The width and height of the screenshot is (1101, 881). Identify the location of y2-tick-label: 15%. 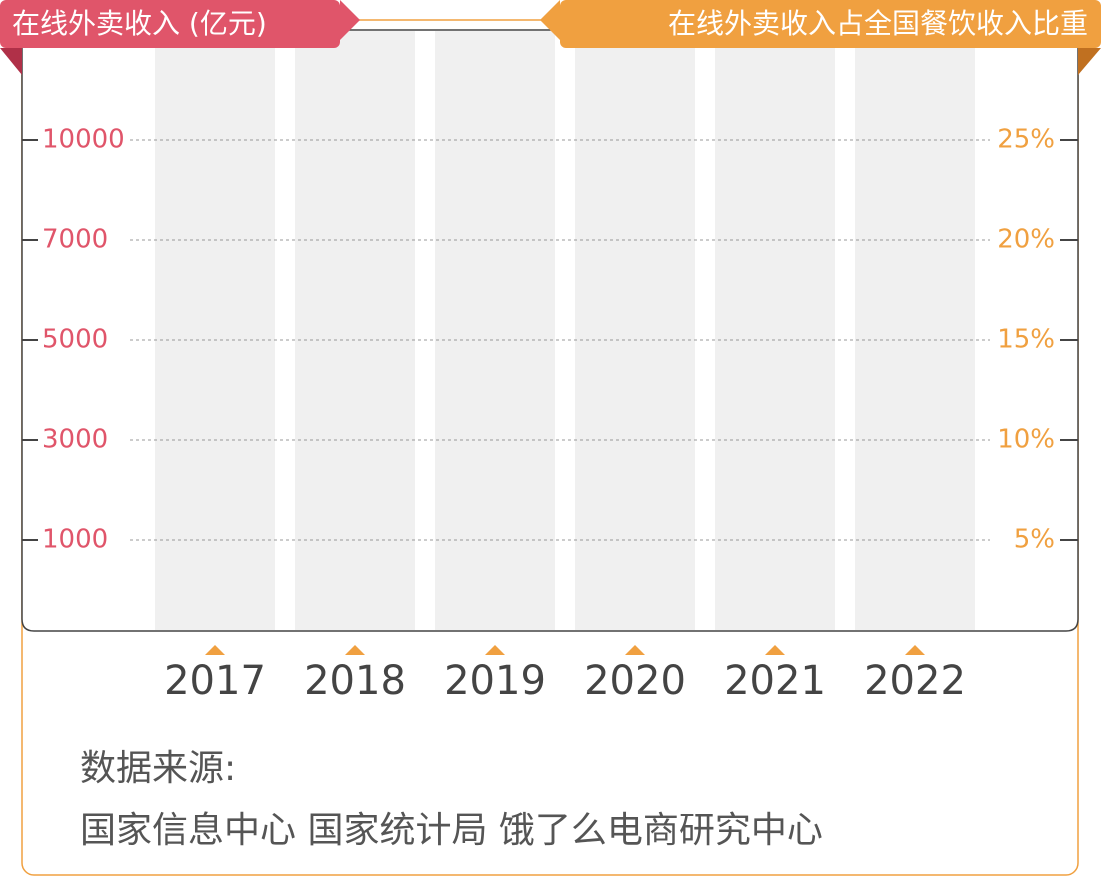
(1026, 340).